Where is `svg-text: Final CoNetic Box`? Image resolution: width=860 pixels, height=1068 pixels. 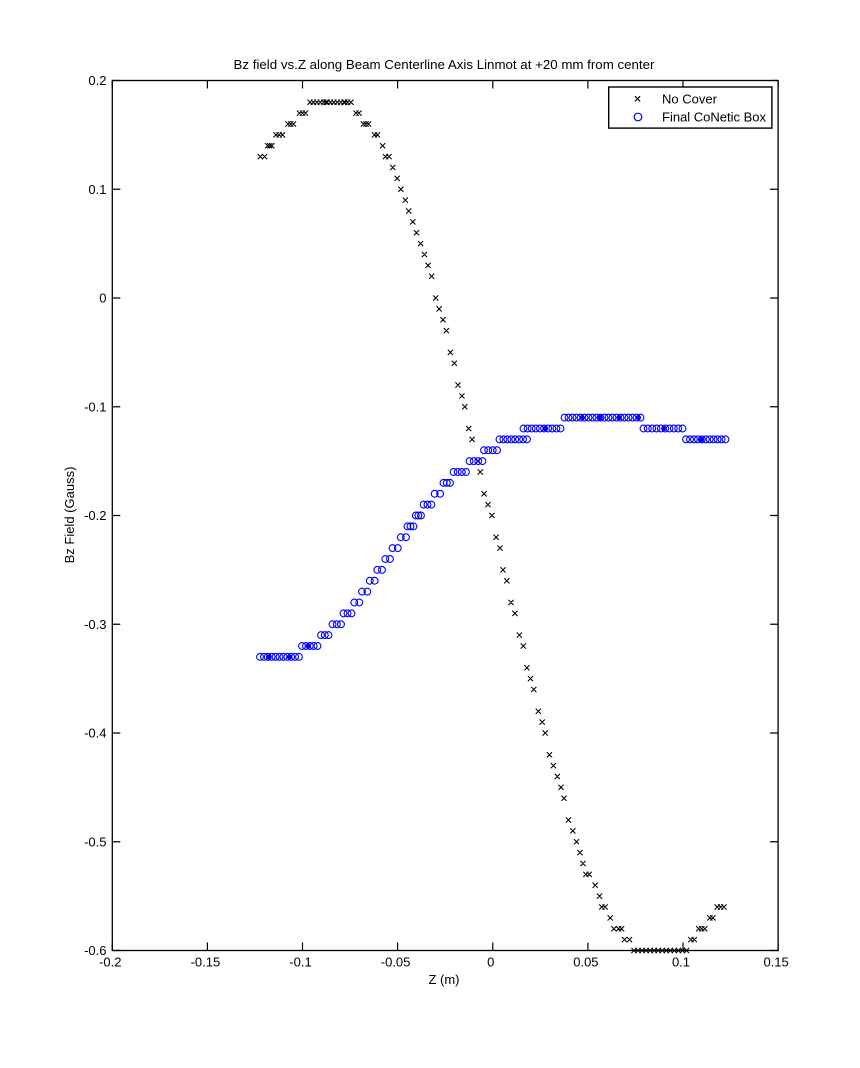 svg-text: Final CoNetic Box is located at coordinates (714, 117).